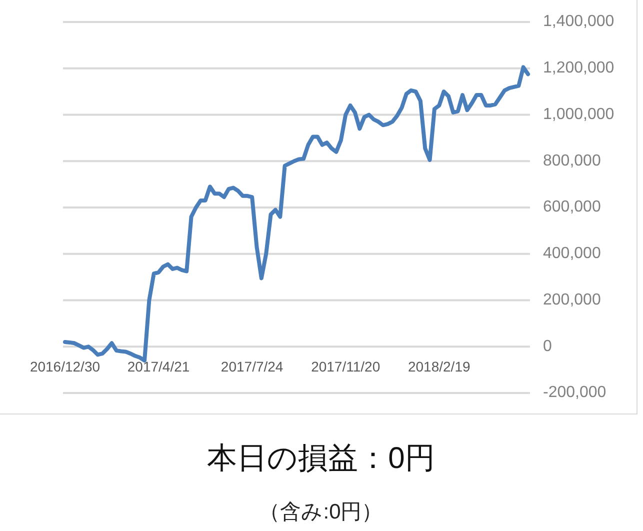  Describe the element at coordinates (252, 366) in the screenshot. I see `x-tick-label: 2017/7/24` at that location.